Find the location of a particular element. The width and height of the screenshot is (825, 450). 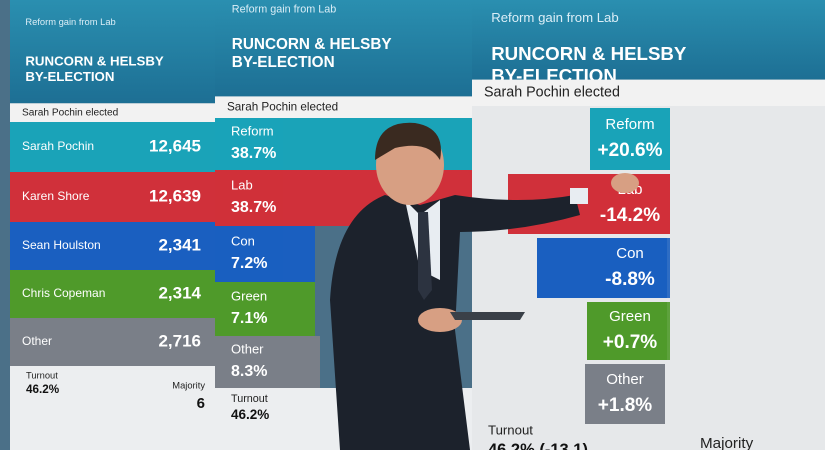

votes: 12,639 is located at coordinates (175, 195).